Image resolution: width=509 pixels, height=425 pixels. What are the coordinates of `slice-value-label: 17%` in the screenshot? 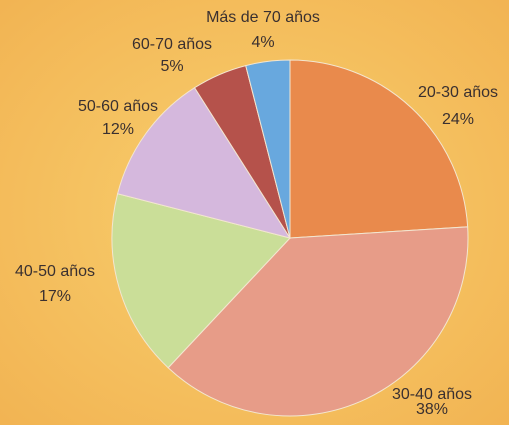 It's located at (55, 296).